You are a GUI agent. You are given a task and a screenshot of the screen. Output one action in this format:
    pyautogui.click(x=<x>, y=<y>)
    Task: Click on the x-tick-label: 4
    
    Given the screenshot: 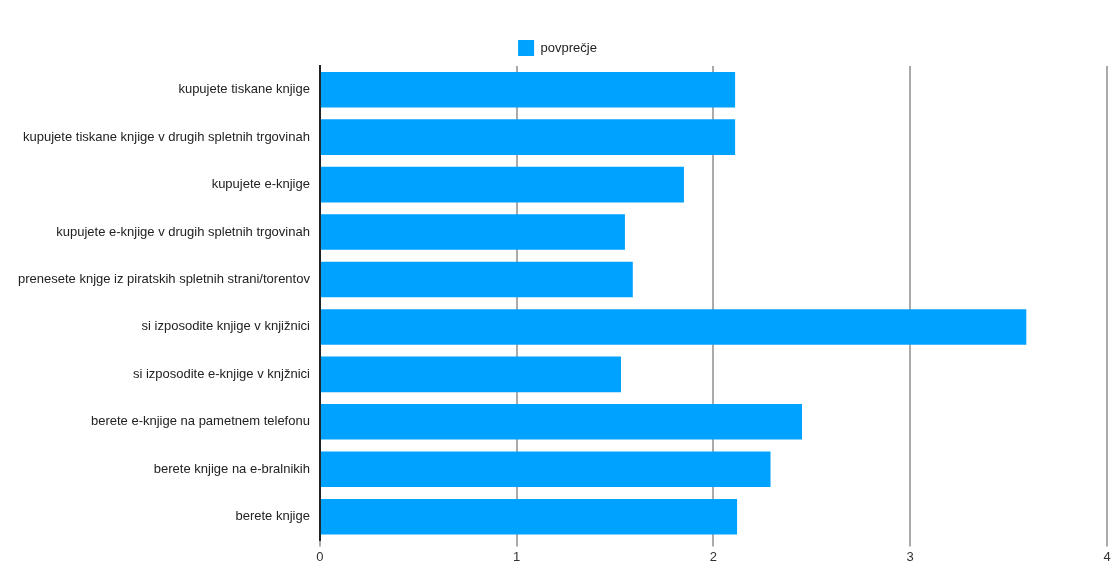 What is the action you would take?
    pyautogui.click(x=1107, y=556)
    